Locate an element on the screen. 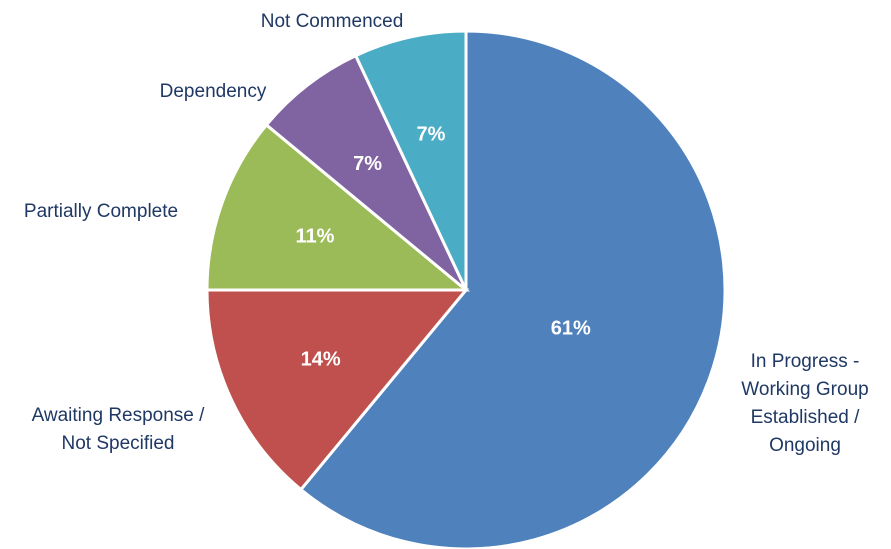 This screenshot has width=891, height=549. category-label-line: In Progress - is located at coordinates (805, 361).